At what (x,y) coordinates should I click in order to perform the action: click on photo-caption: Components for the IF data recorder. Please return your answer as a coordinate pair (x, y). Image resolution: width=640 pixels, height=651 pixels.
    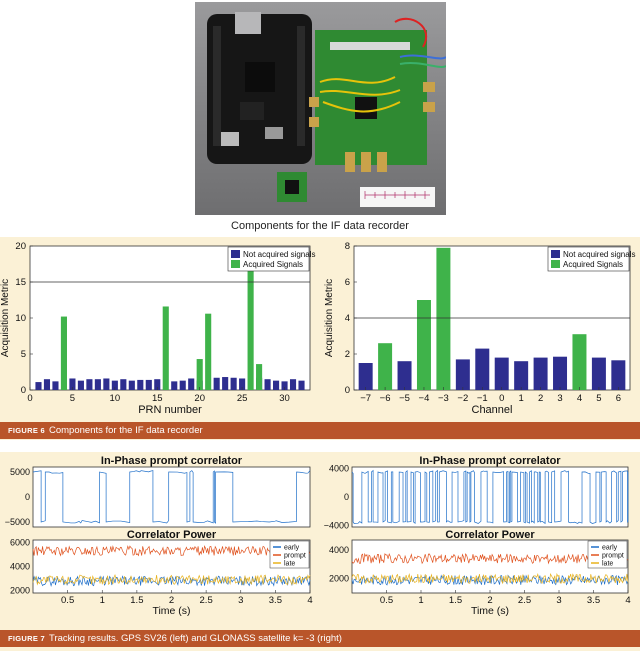
    Looking at the image, I should click on (320, 226).